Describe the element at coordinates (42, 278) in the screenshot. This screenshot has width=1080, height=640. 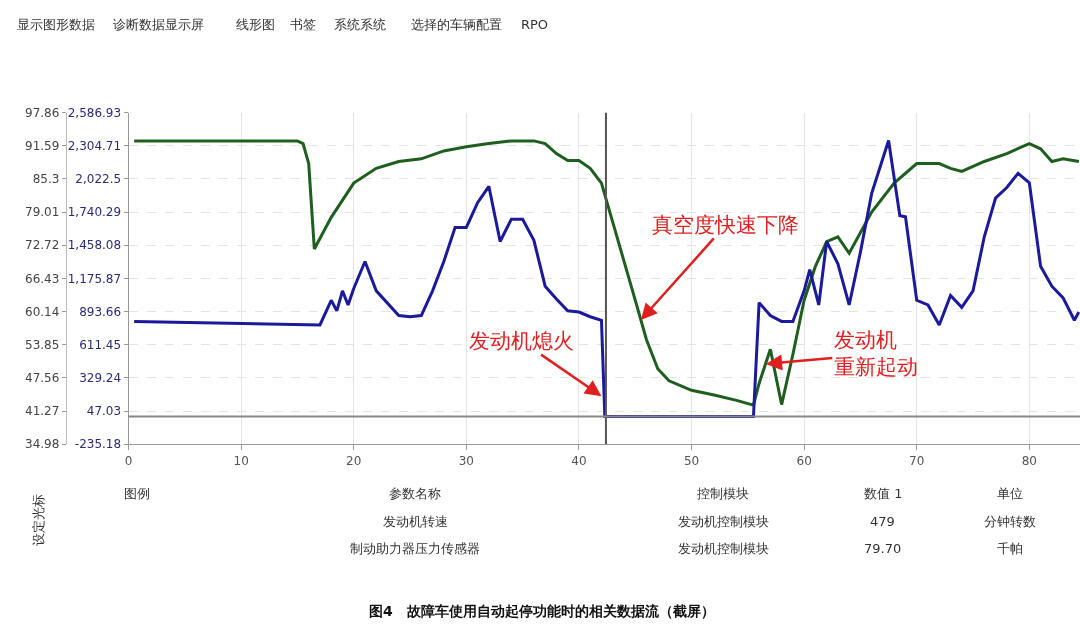
I see `y-tick-label: 66.43` at that location.